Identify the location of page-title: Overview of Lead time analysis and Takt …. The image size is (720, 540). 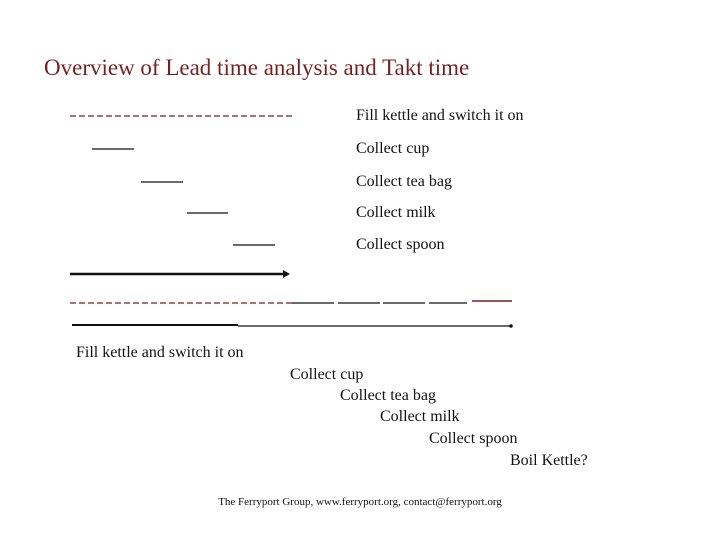
(257, 67).